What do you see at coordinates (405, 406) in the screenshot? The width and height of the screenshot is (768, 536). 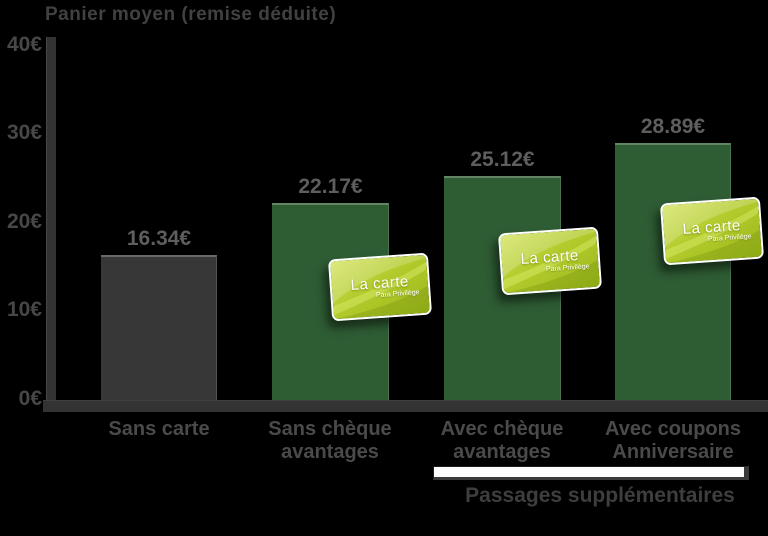 I see `x-axis-line` at bounding box center [405, 406].